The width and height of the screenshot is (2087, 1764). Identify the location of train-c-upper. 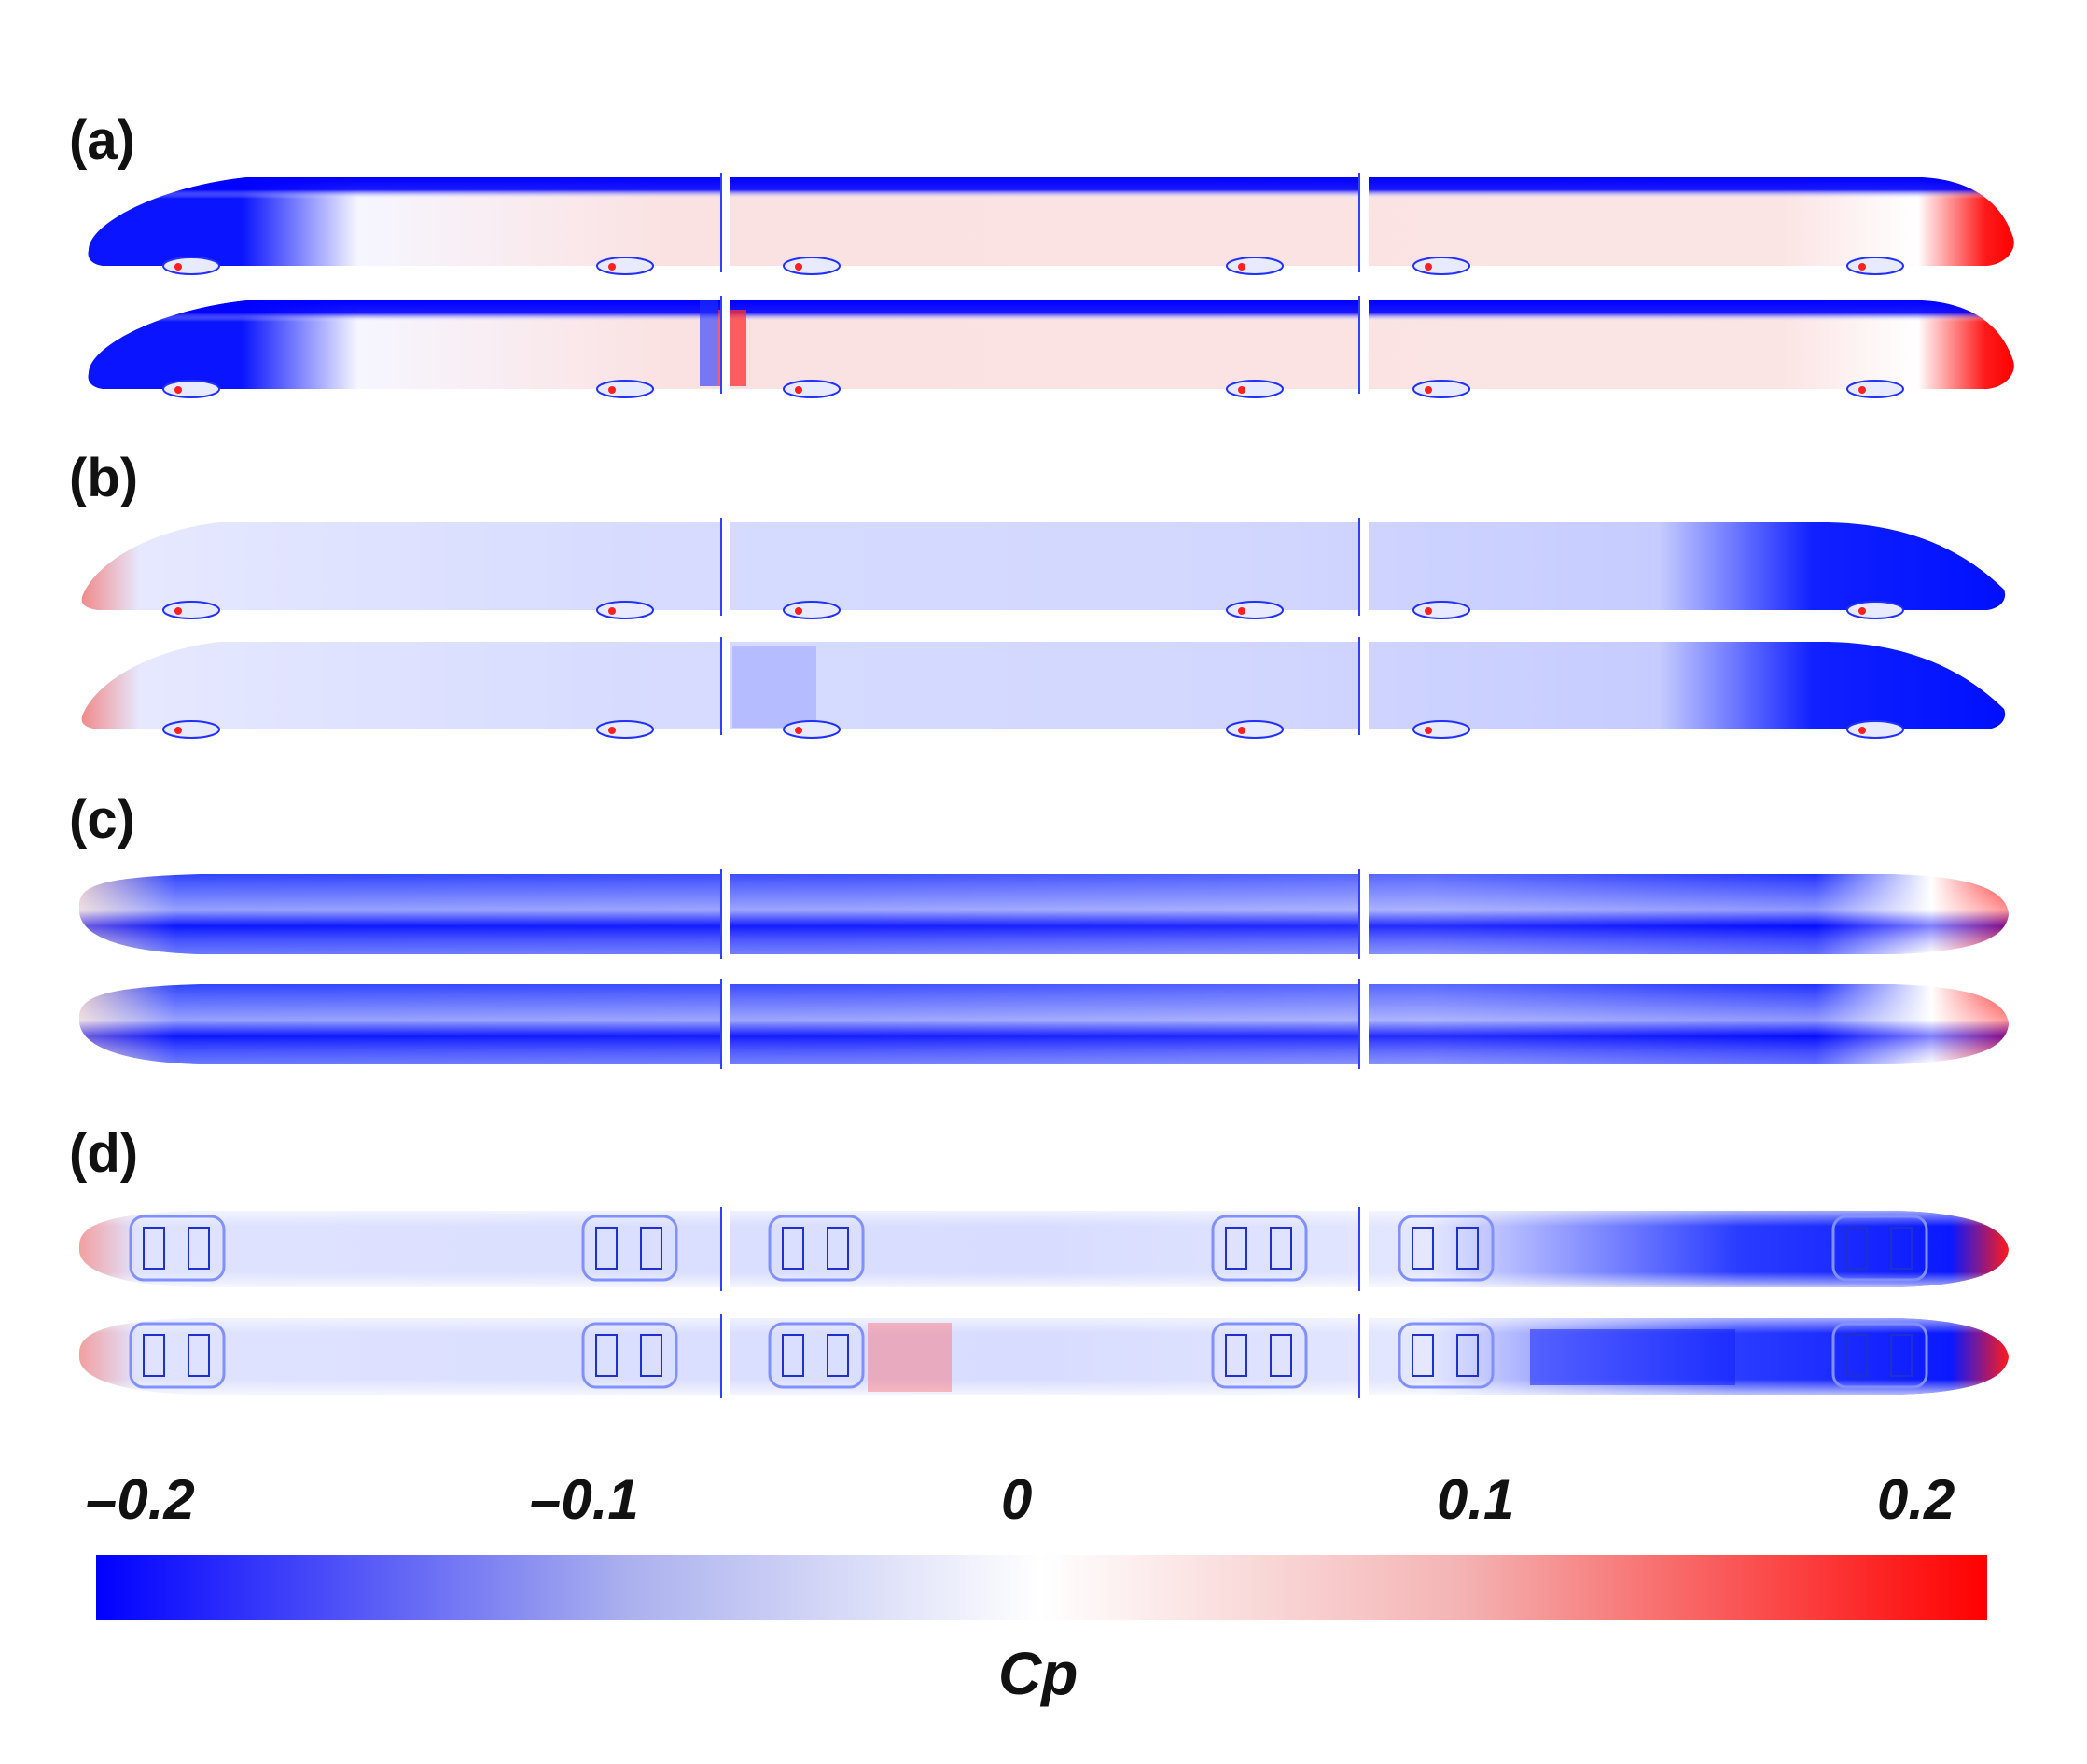
(1044, 914).